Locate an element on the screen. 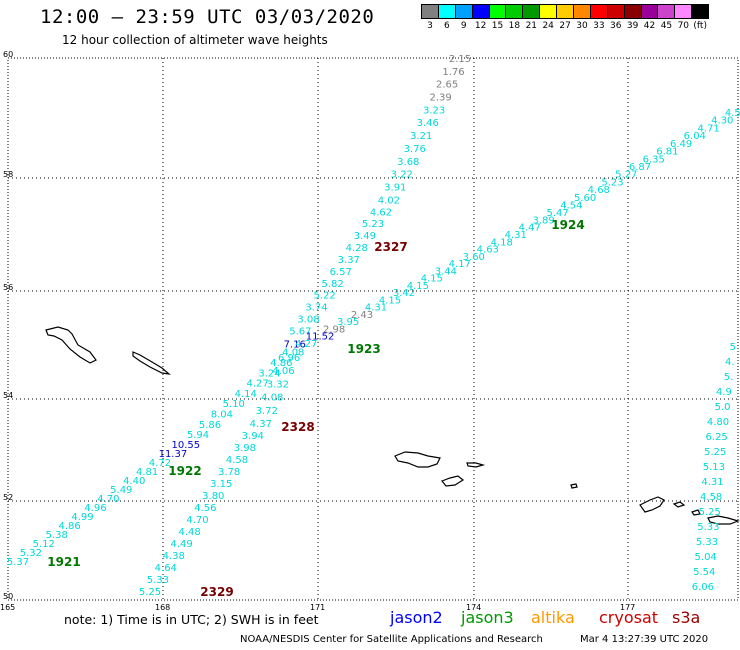 This screenshot has height=650, width=740. wave-height-label: 4.40 is located at coordinates (134, 481).